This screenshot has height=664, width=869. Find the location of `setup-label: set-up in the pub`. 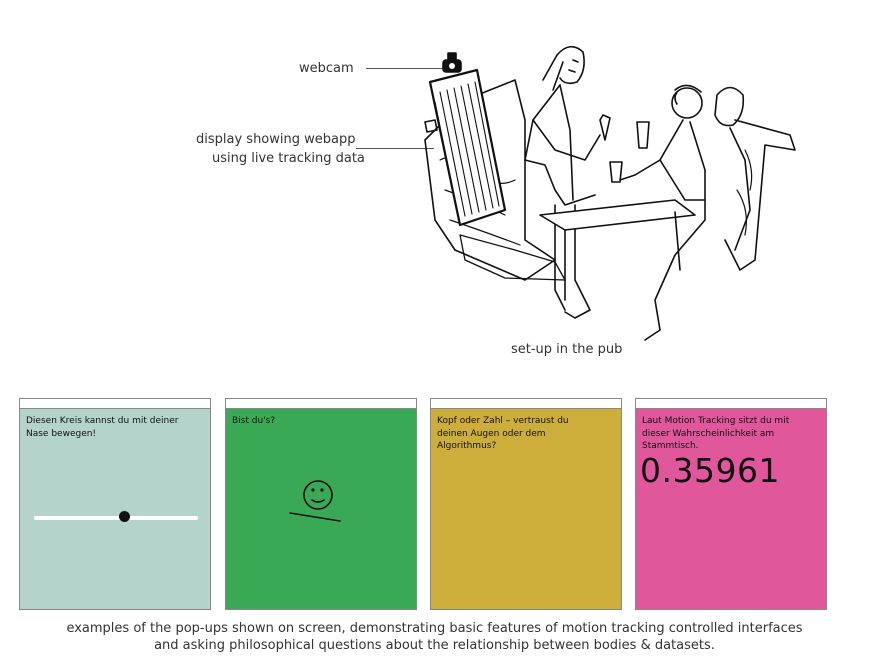

setup-label: set-up in the pub is located at coordinates (567, 349).